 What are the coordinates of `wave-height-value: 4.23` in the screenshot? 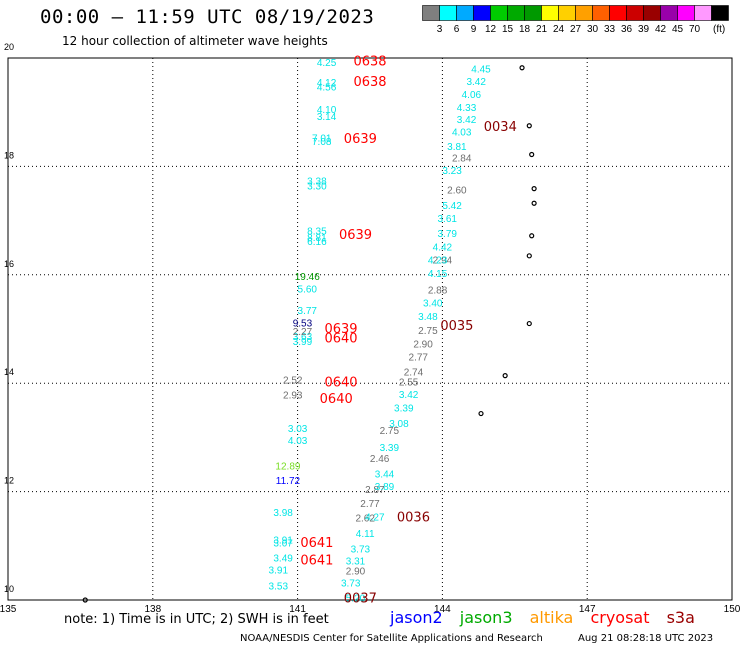 It's located at (438, 261).